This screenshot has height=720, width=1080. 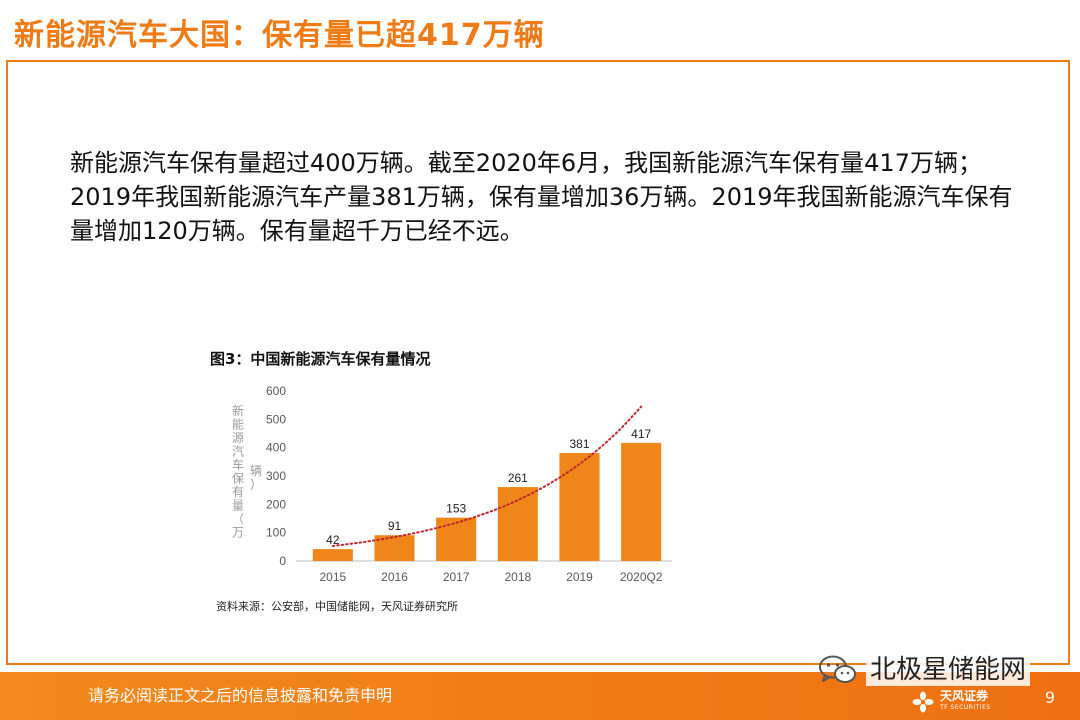 I want to click on bar-2019, so click(x=579, y=507).